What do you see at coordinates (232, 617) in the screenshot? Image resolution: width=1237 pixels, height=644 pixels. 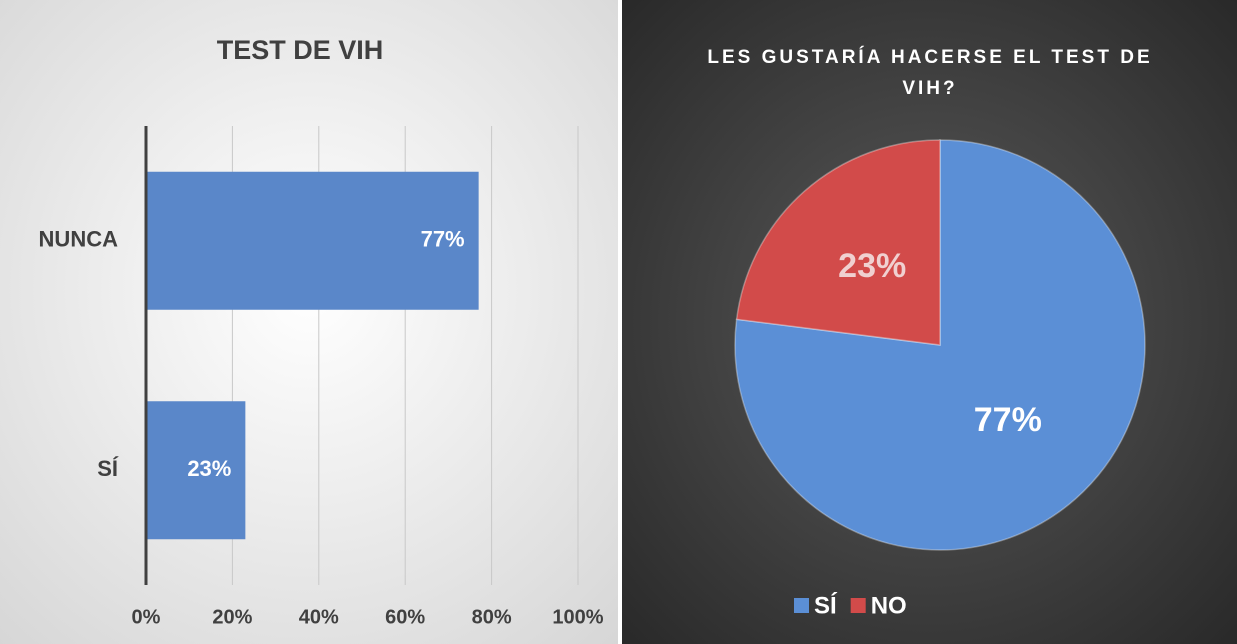 I see `x-tick-label: 20%` at bounding box center [232, 617].